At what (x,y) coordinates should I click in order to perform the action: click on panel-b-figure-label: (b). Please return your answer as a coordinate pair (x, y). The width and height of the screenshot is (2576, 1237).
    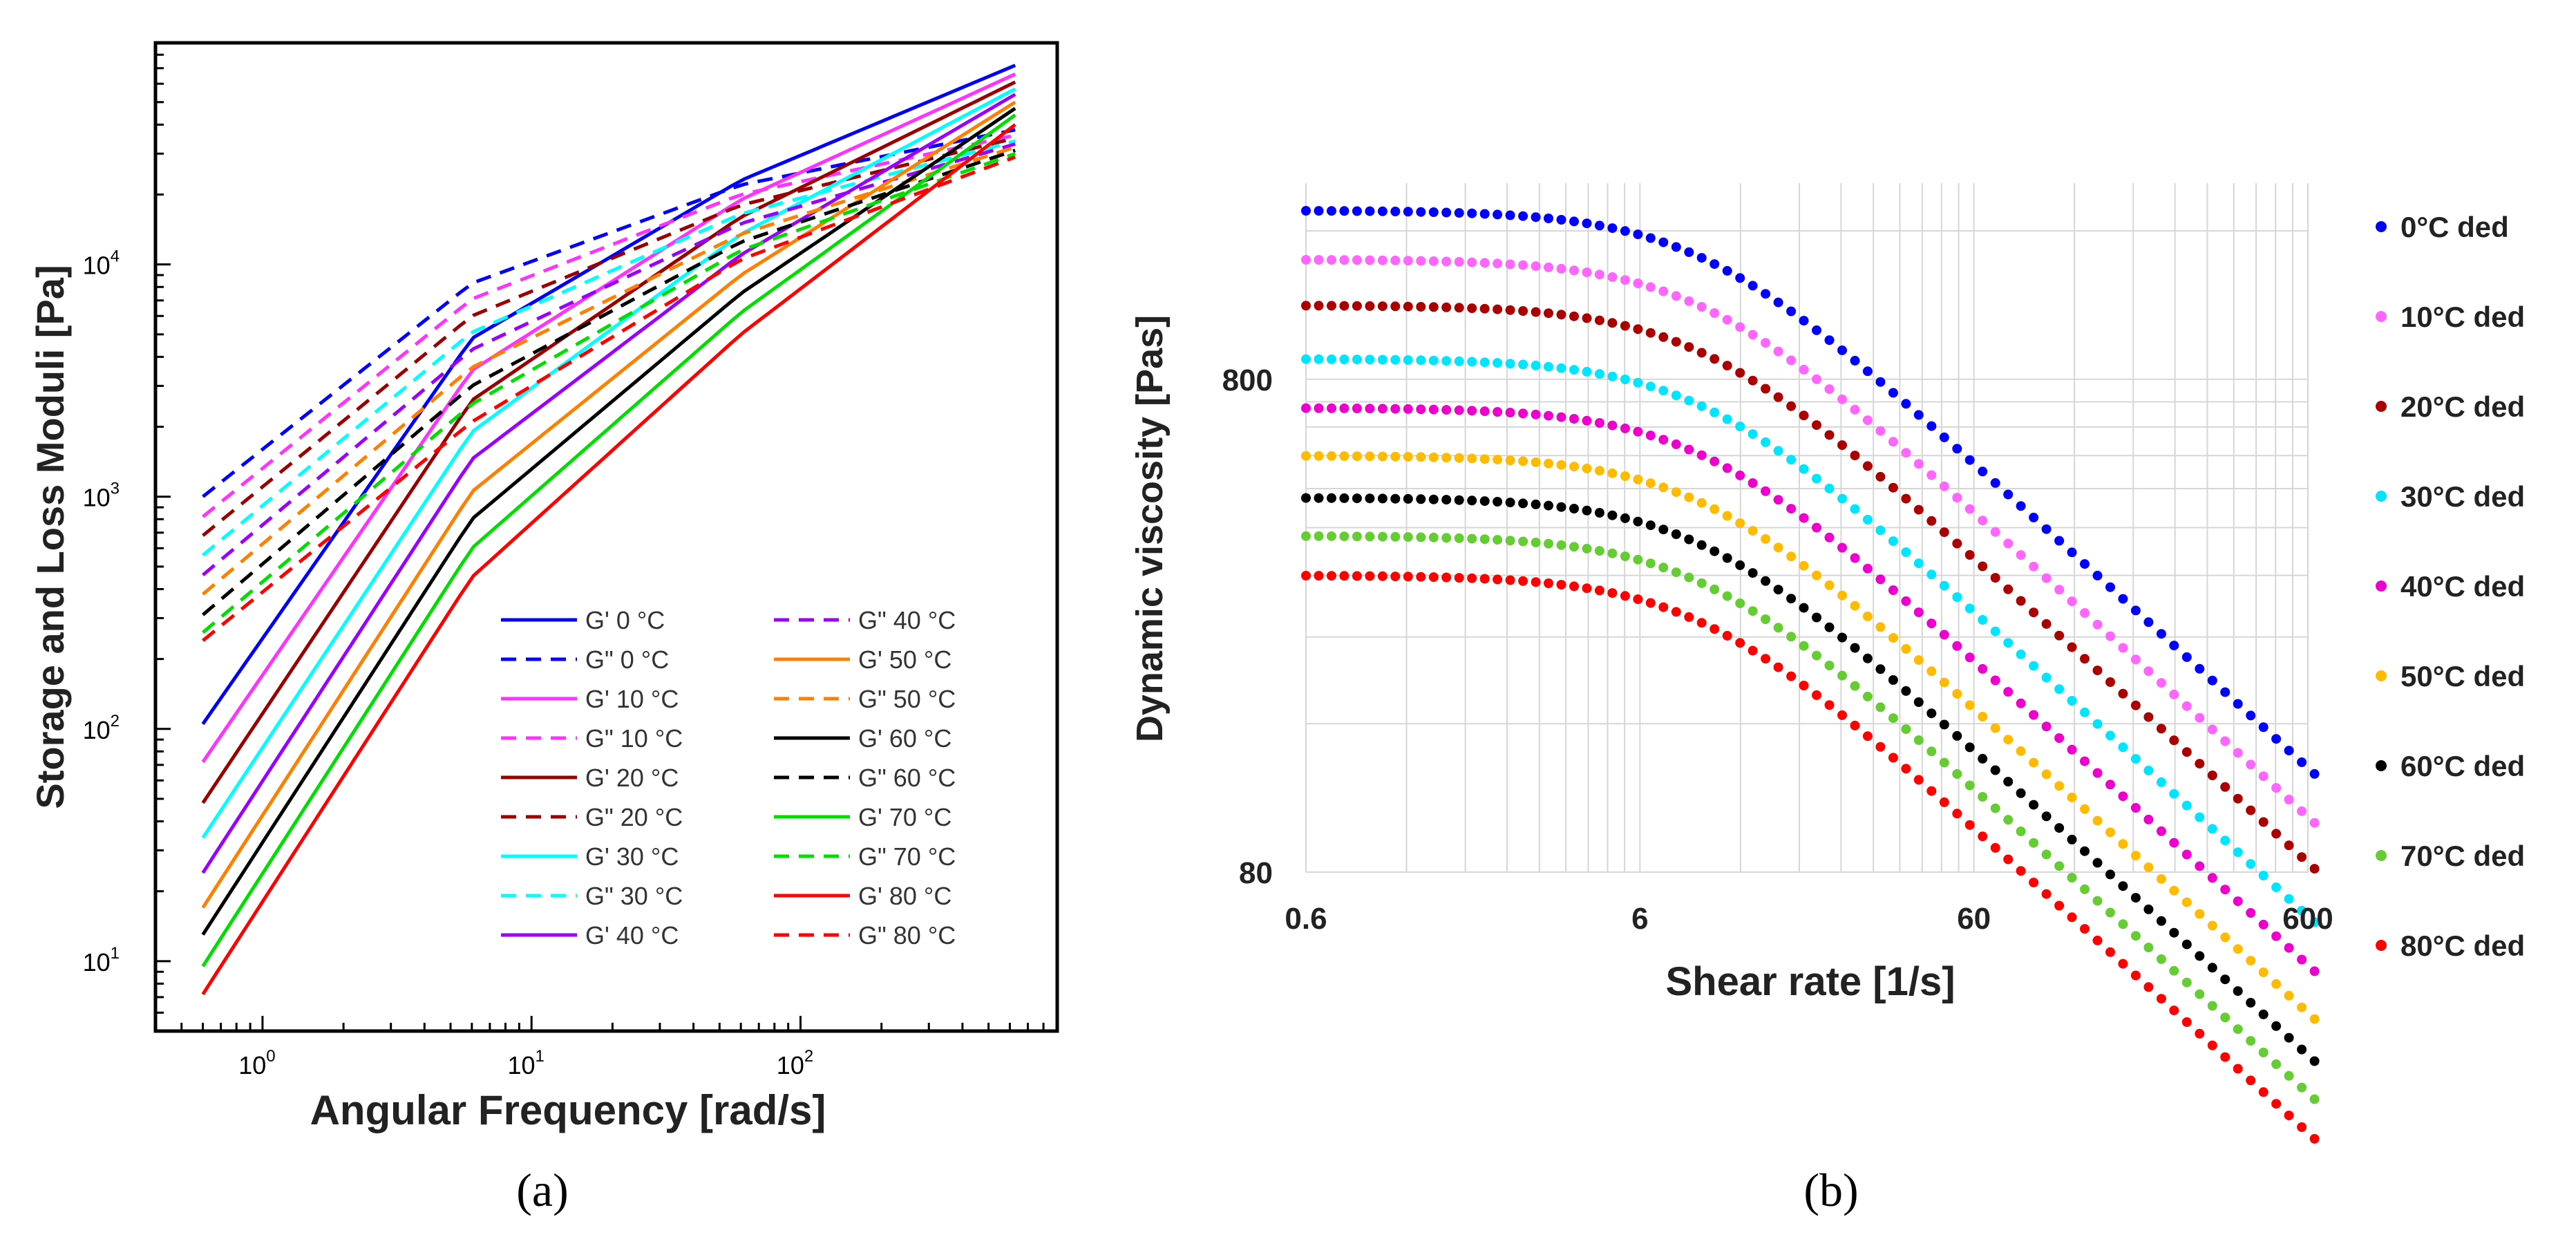
    Looking at the image, I should click on (1830, 1190).